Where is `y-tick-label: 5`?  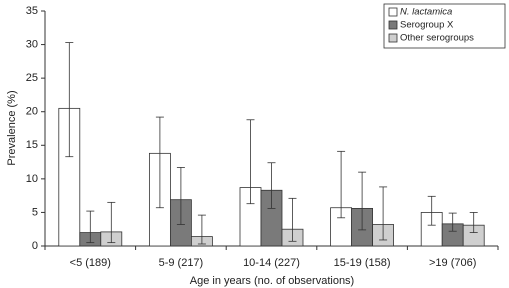 y-tick-label: 5 is located at coordinates (35, 212).